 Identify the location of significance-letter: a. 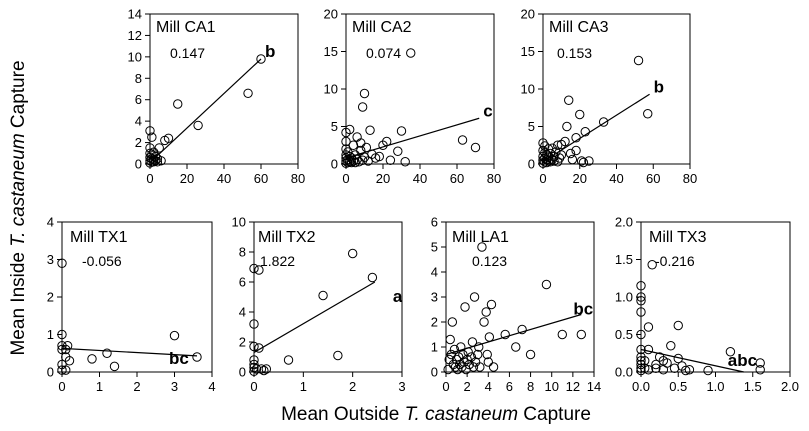
(398, 296).